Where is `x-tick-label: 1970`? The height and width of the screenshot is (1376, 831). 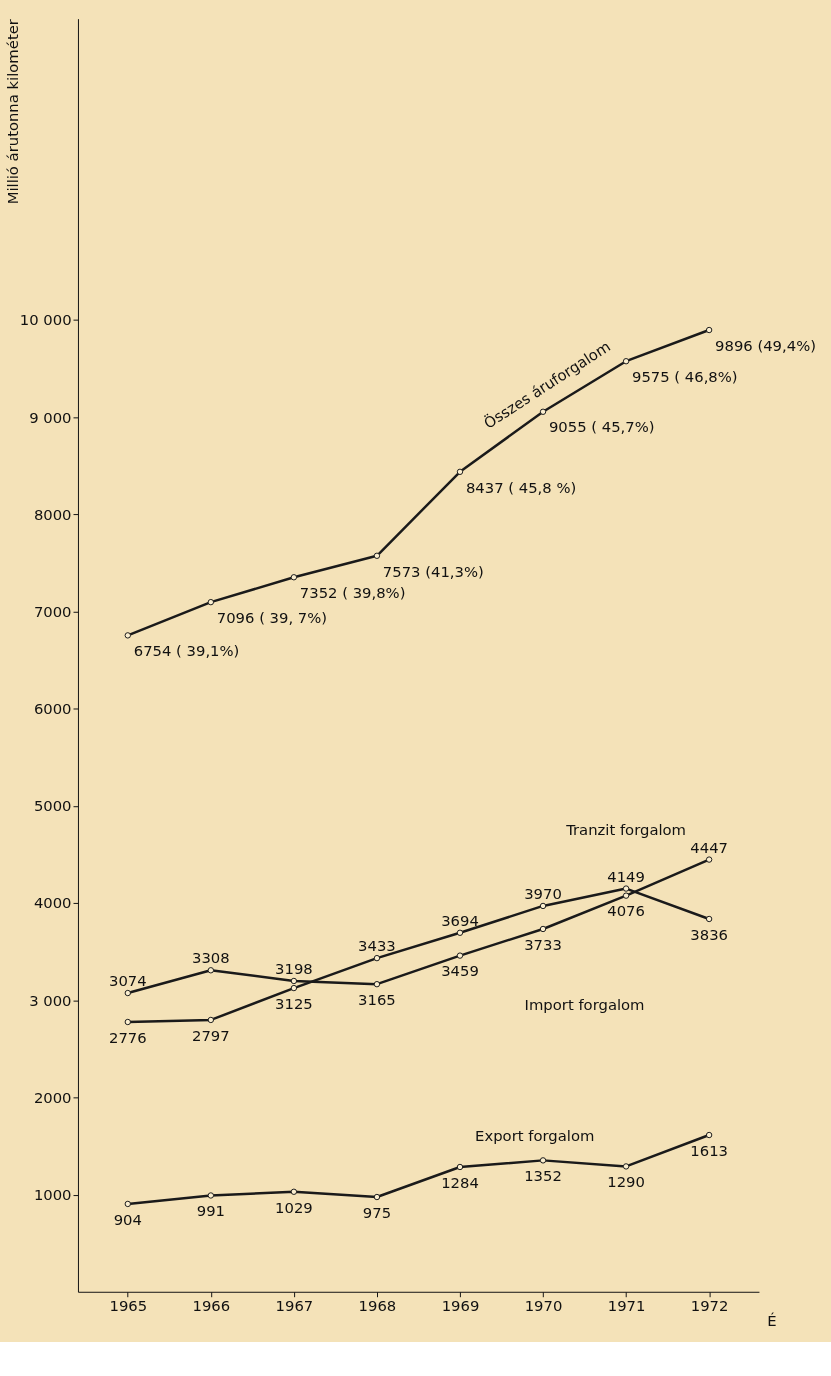
x-tick-label: 1970 is located at coordinates (543, 1306).